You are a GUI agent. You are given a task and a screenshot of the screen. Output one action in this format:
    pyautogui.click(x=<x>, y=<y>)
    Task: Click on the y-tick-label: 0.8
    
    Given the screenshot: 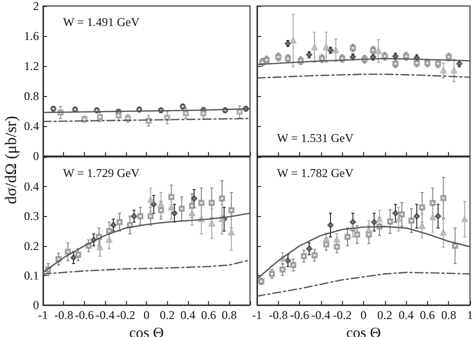 What is the action you would take?
    pyautogui.click(x=31, y=96)
    